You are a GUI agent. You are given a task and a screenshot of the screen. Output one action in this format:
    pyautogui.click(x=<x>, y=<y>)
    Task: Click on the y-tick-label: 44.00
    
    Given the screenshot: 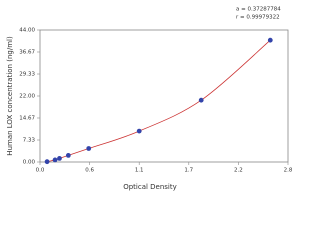 What is the action you would take?
    pyautogui.click(x=27, y=31)
    